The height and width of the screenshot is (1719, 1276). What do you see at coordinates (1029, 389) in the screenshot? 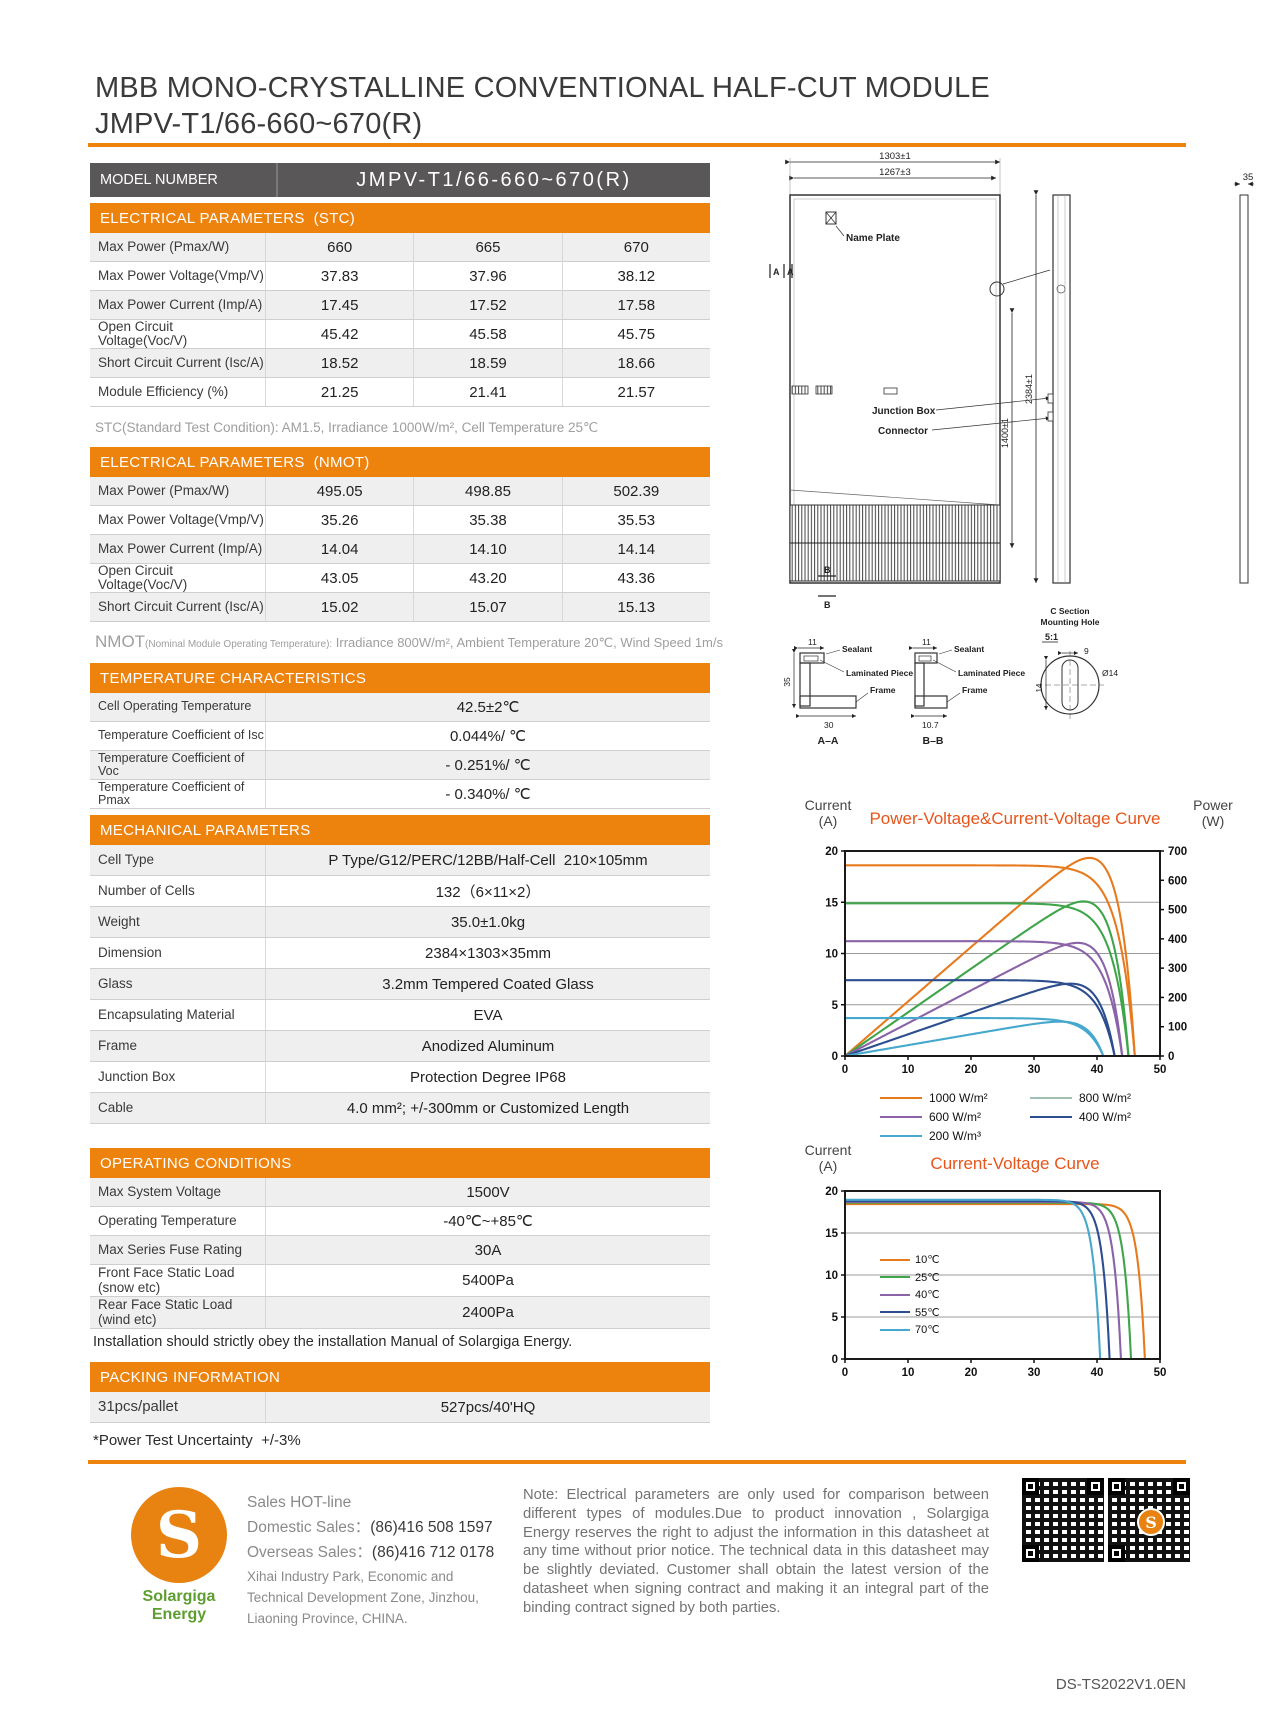
I see `dim-height: 2384±1` at bounding box center [1029, 389].